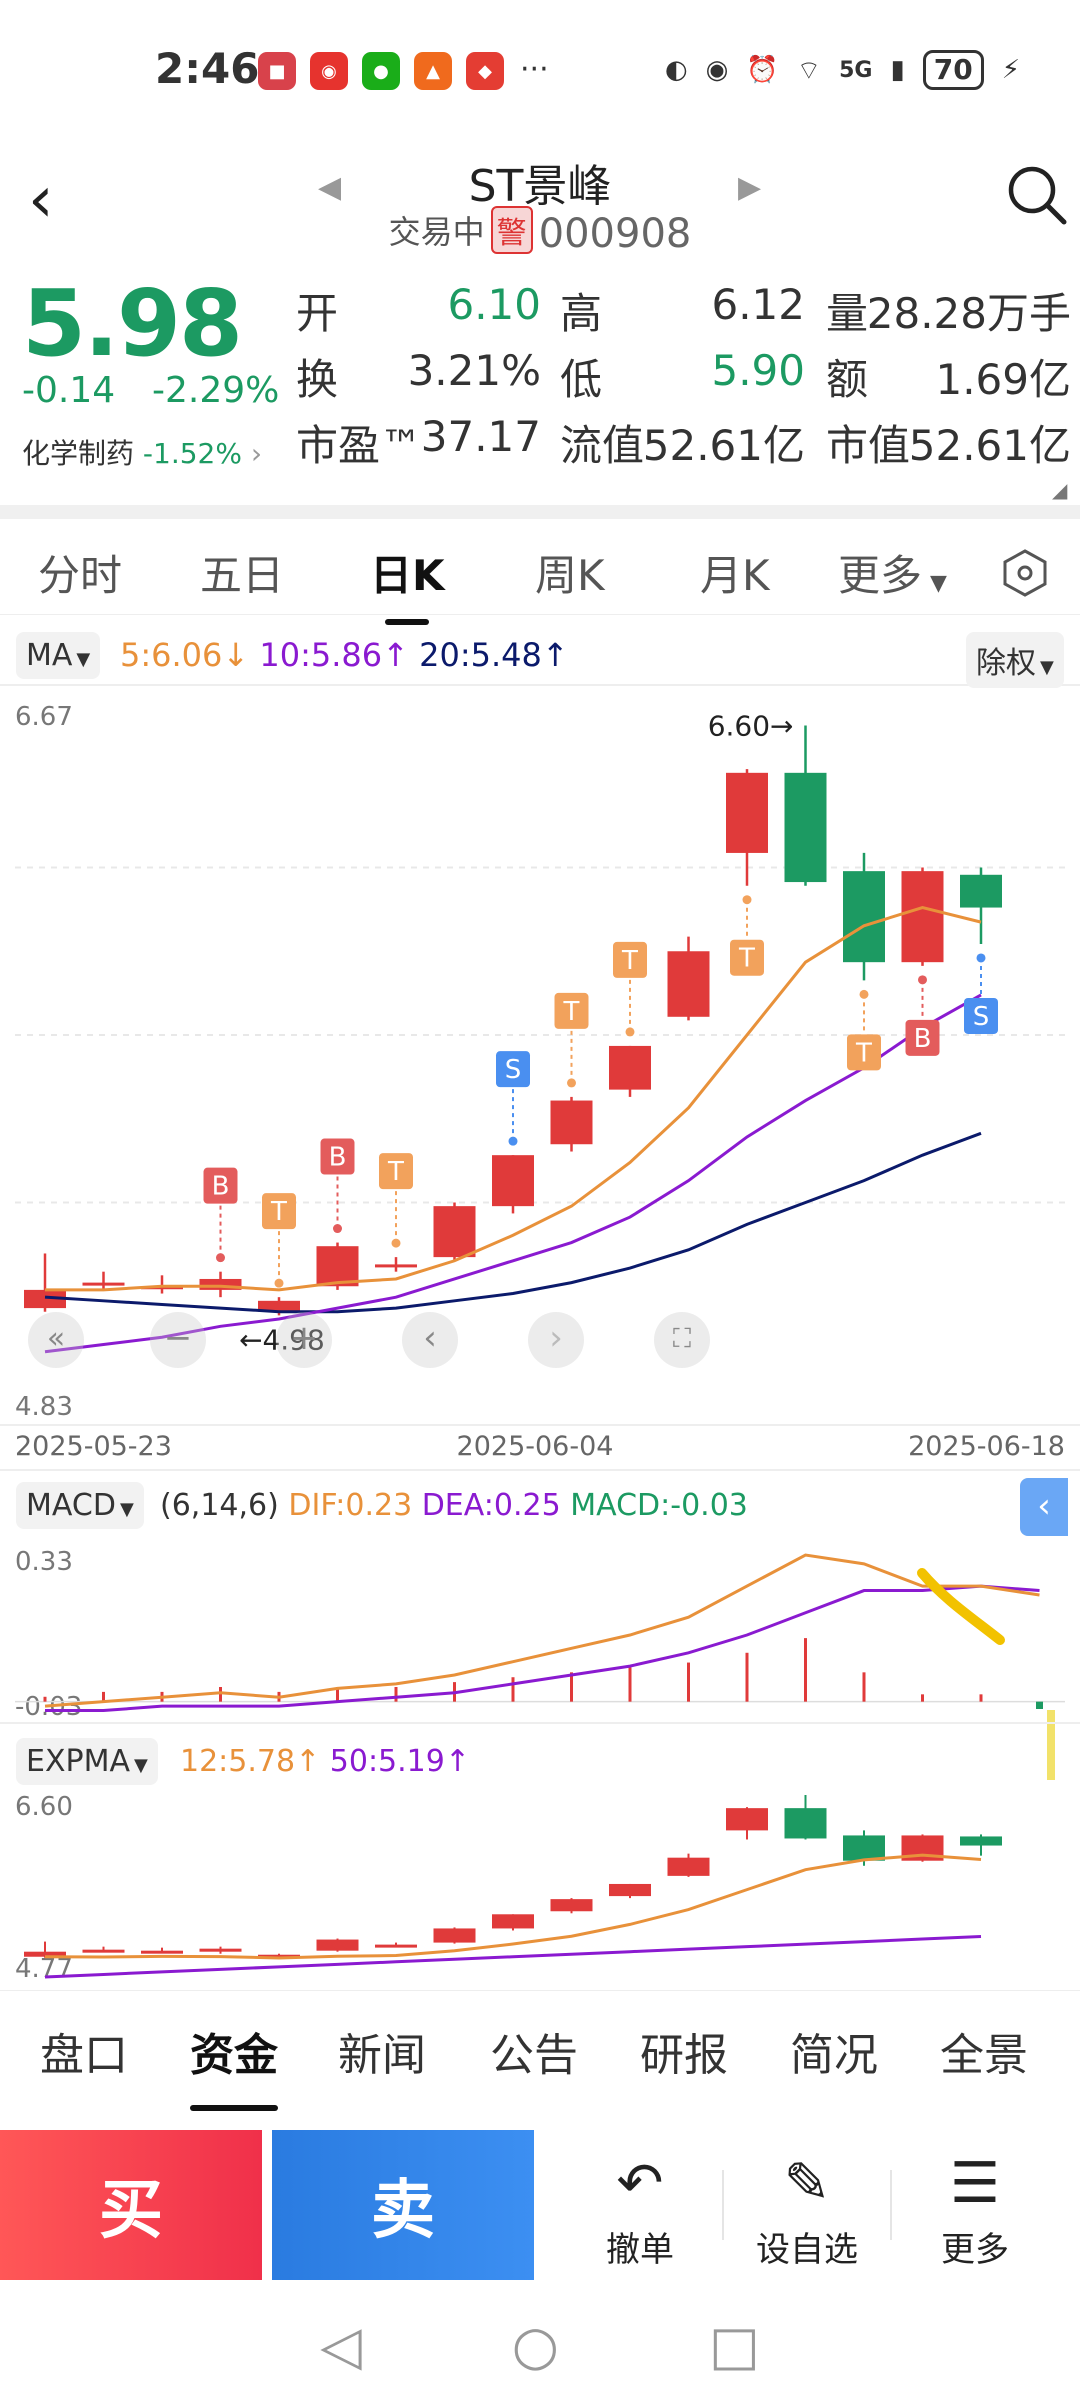 The width and height of the screenshot is (1080, 2400). What do you see at coordinates (570, 575) in the screenshot?
I see `tab-weekly-k: 周K` at bounding box center [570, 575].